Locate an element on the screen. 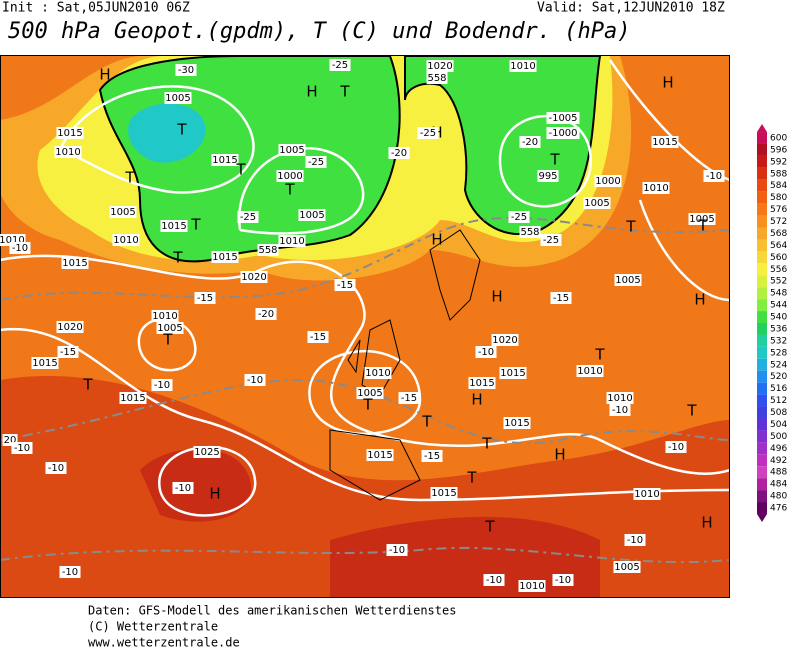  colorbar-label: 544 is located at coordinates (778, 306).